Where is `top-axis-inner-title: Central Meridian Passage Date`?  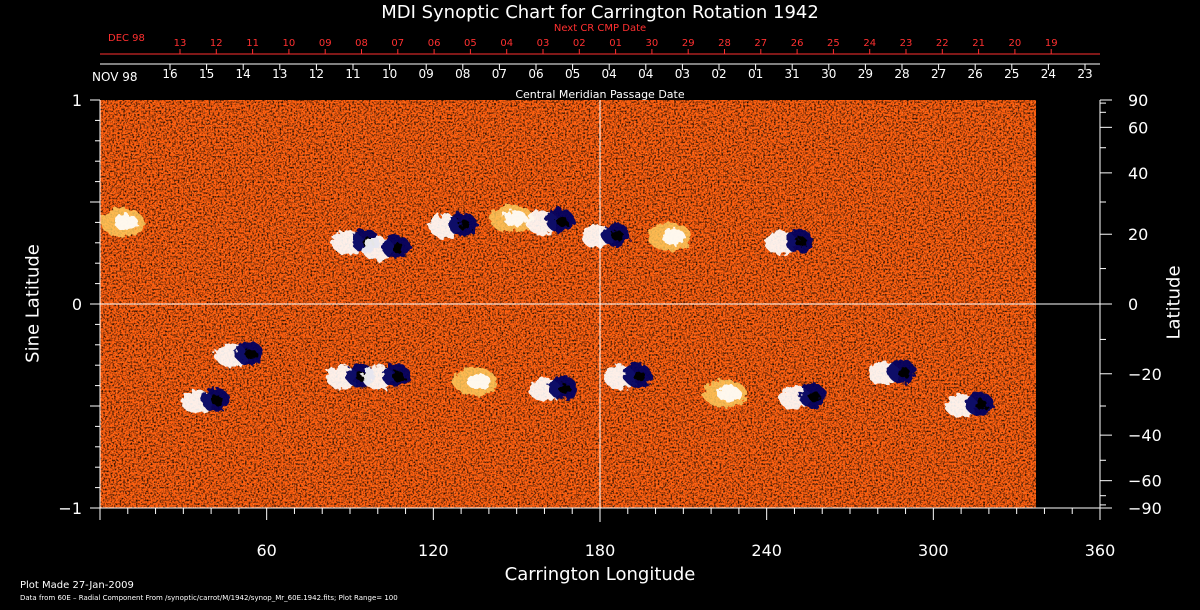 top-axis-inner-title: Central Meridian Passage Date is located at coordinates (600, 94).